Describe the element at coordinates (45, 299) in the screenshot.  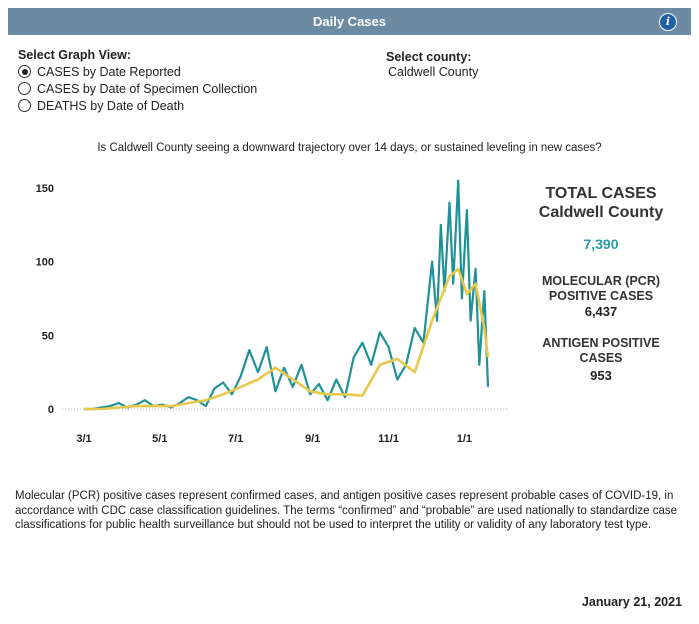
I see `y-axis-ticks: 0 50 100 150` at that location.